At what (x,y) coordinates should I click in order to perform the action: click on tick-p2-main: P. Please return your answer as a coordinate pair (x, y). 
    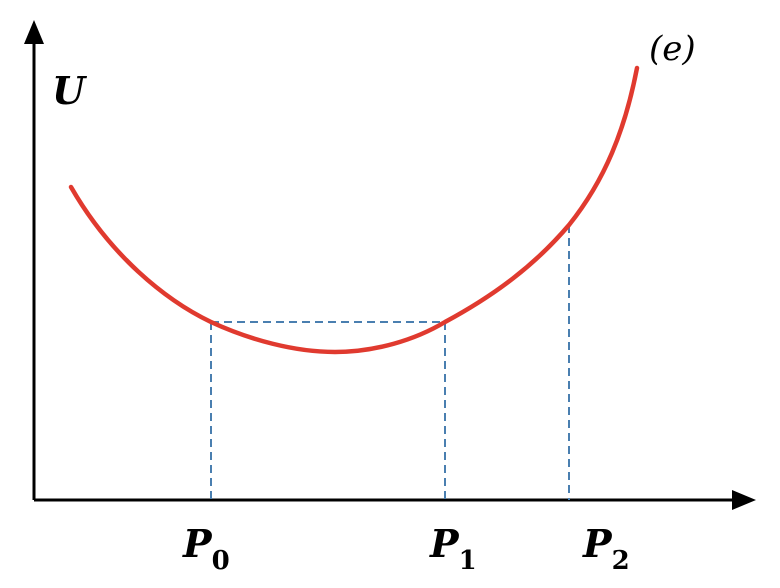
    Looking at the image, I should click on (597, 543).